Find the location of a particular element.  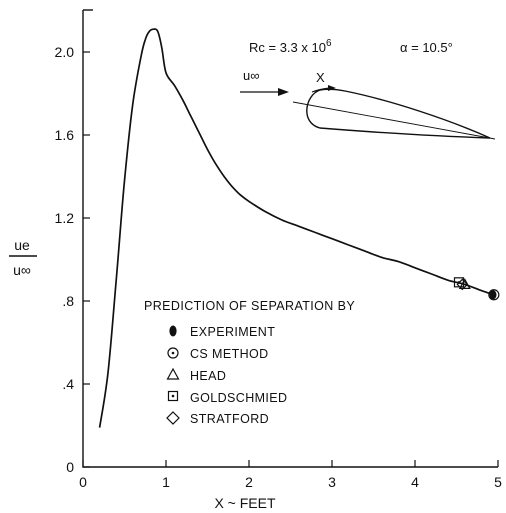

y-tick-label: .4 is located at coordinates (68, 384).